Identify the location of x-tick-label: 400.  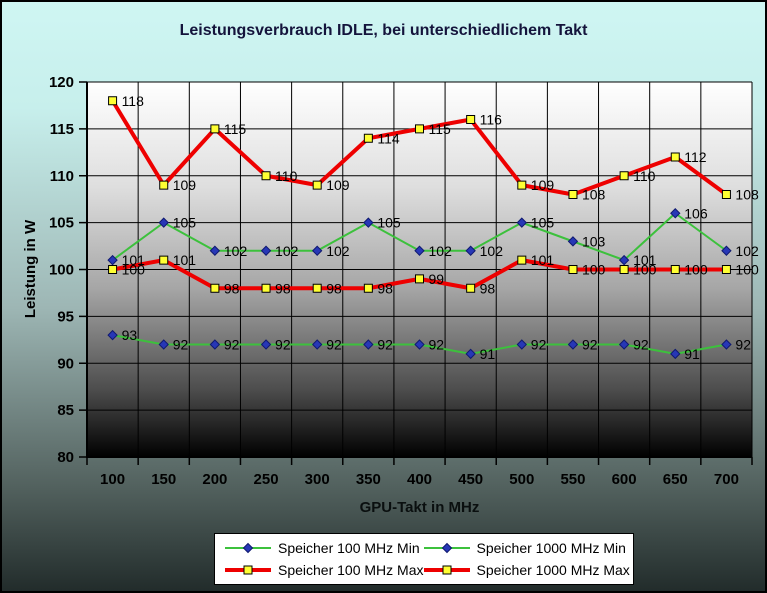
(419, 479).